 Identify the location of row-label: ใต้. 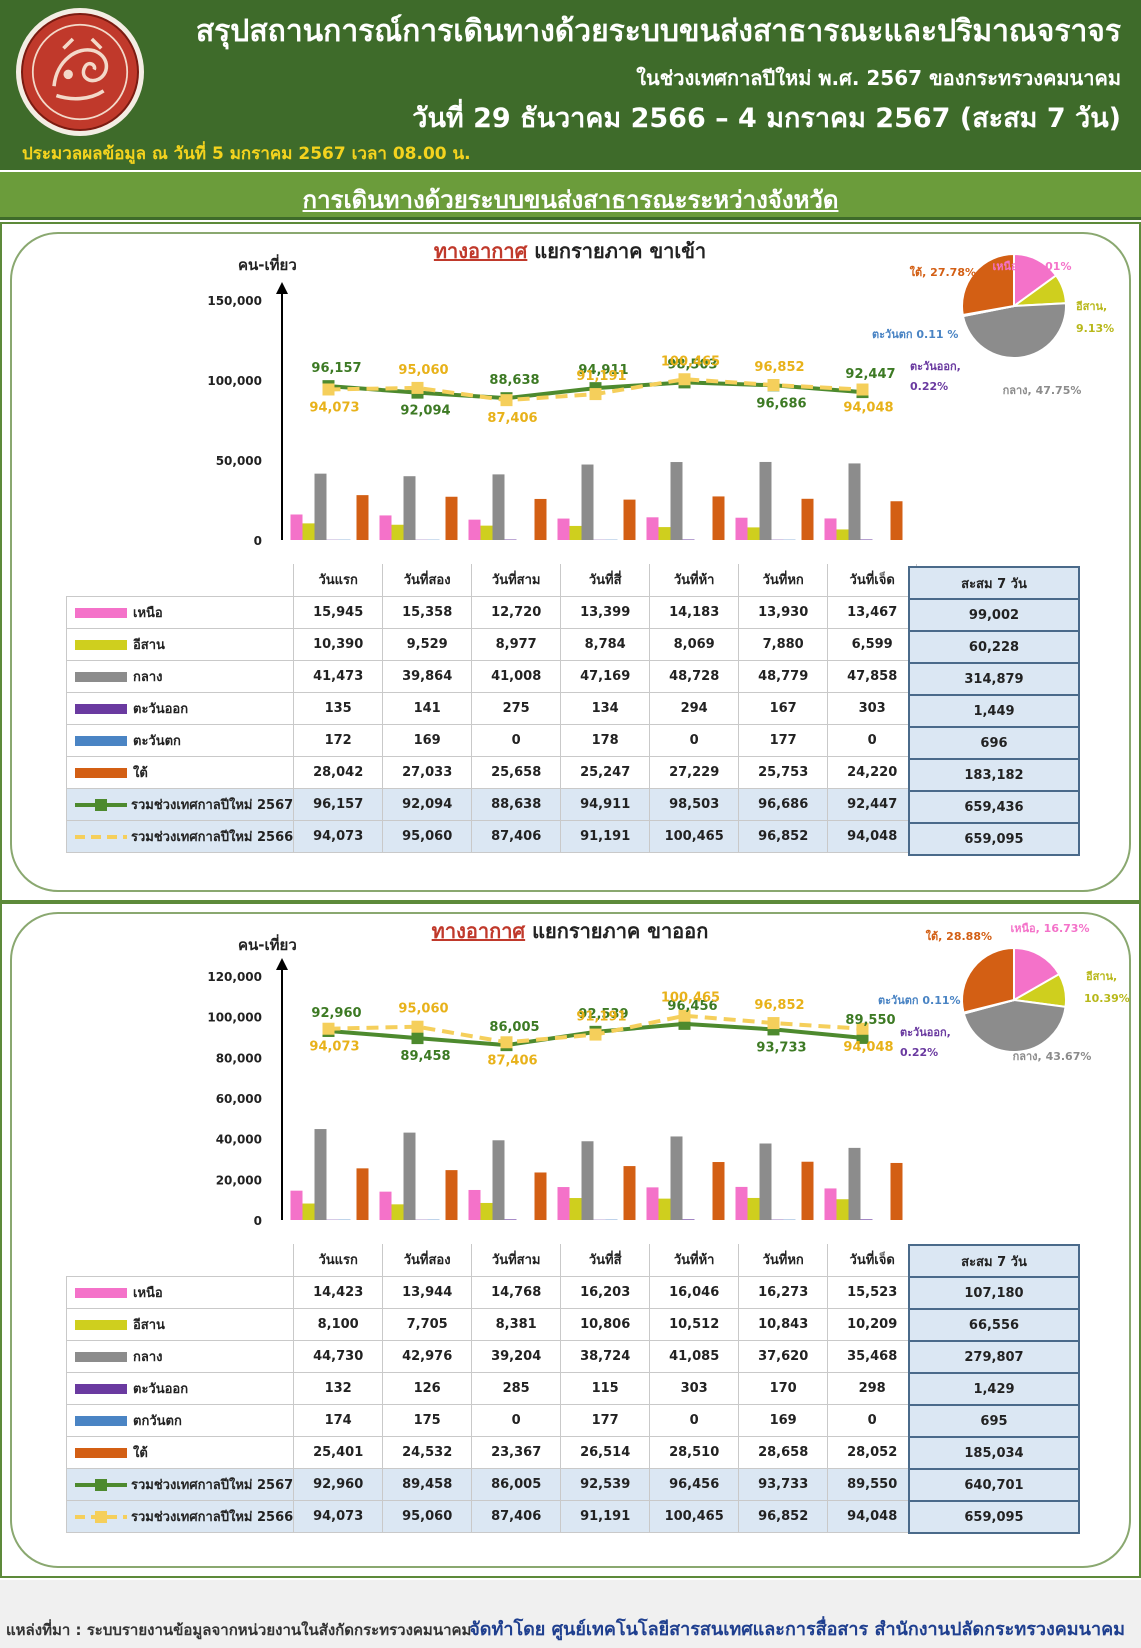
(180, 1452).